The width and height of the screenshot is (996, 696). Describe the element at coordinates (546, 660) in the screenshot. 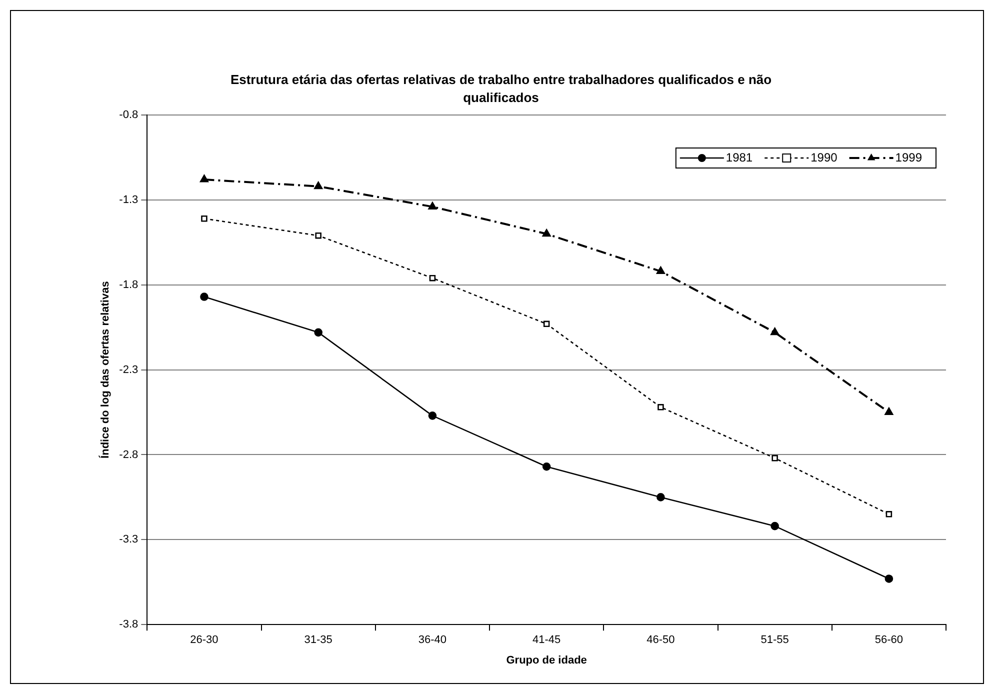

I see `x-axis-title: Grupo de idade` at that location.